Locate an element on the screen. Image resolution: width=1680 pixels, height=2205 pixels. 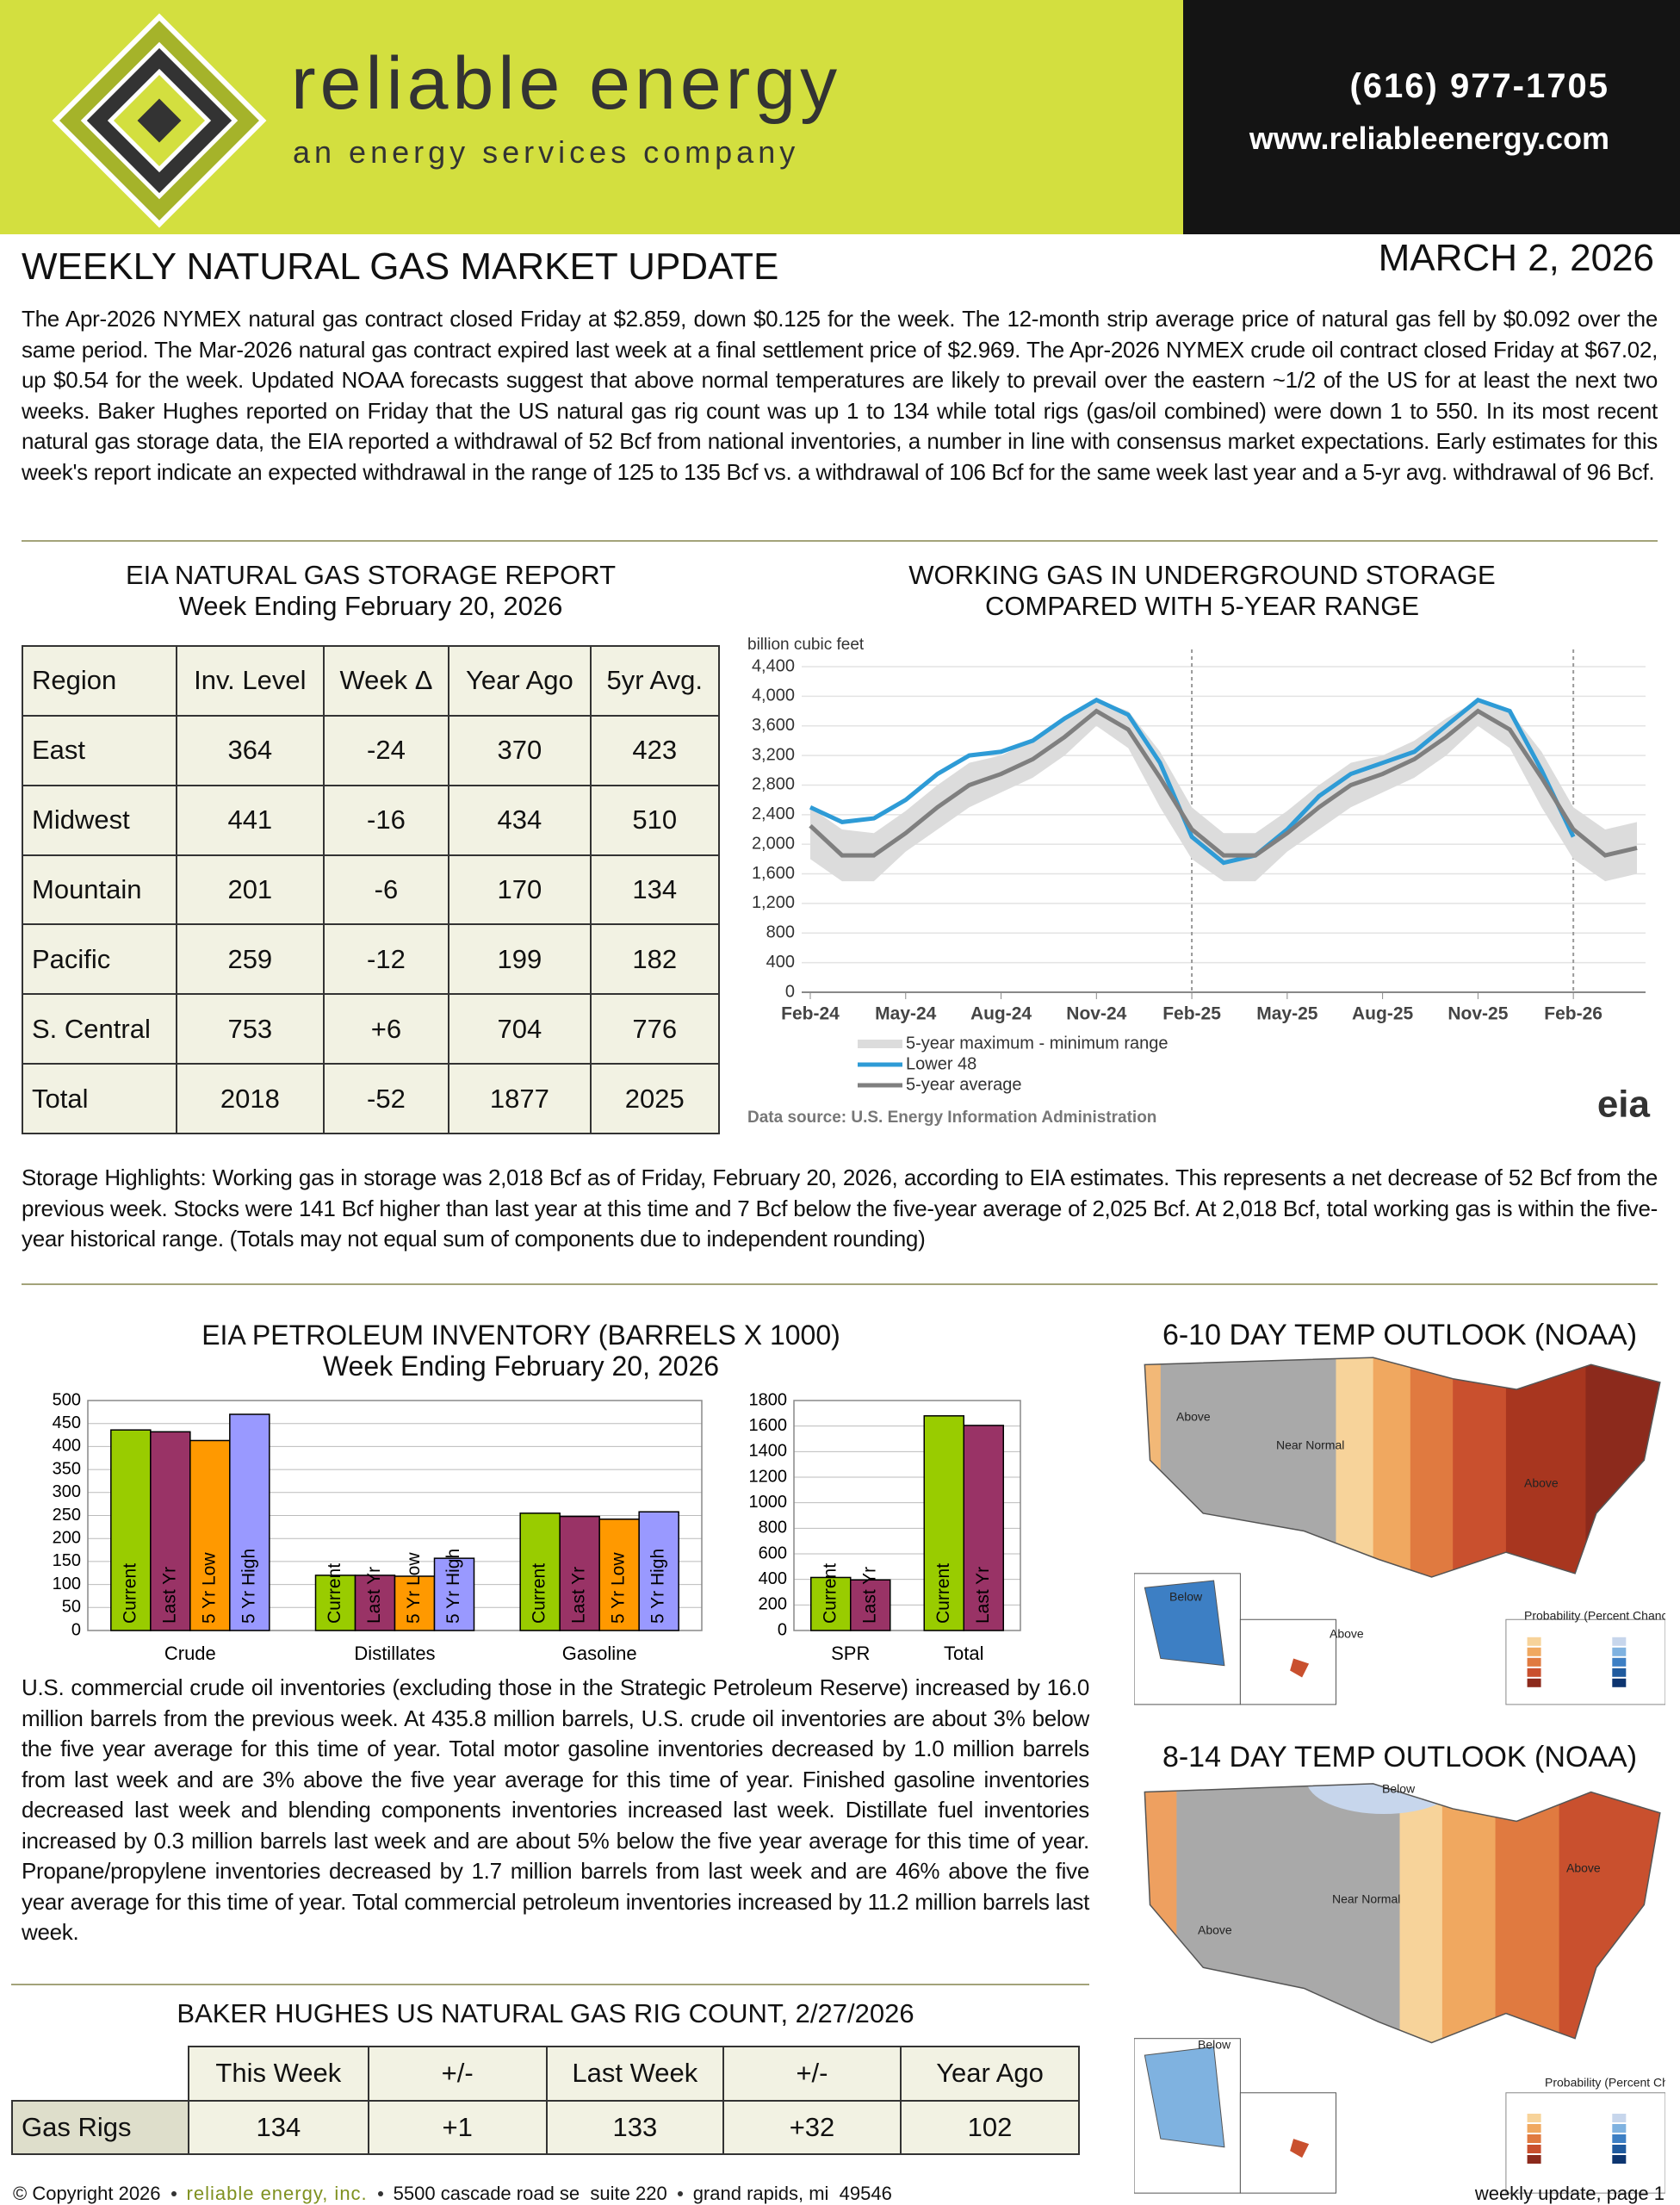
table-cell: 441 is located at coordinates (251, 820).